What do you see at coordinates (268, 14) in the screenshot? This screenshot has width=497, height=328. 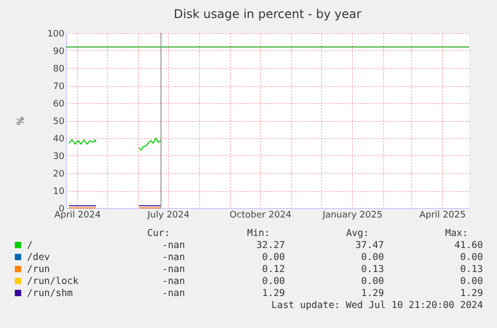 I see `chart-title: Disk usage in percent - by year` at bounding box center [268, 14].